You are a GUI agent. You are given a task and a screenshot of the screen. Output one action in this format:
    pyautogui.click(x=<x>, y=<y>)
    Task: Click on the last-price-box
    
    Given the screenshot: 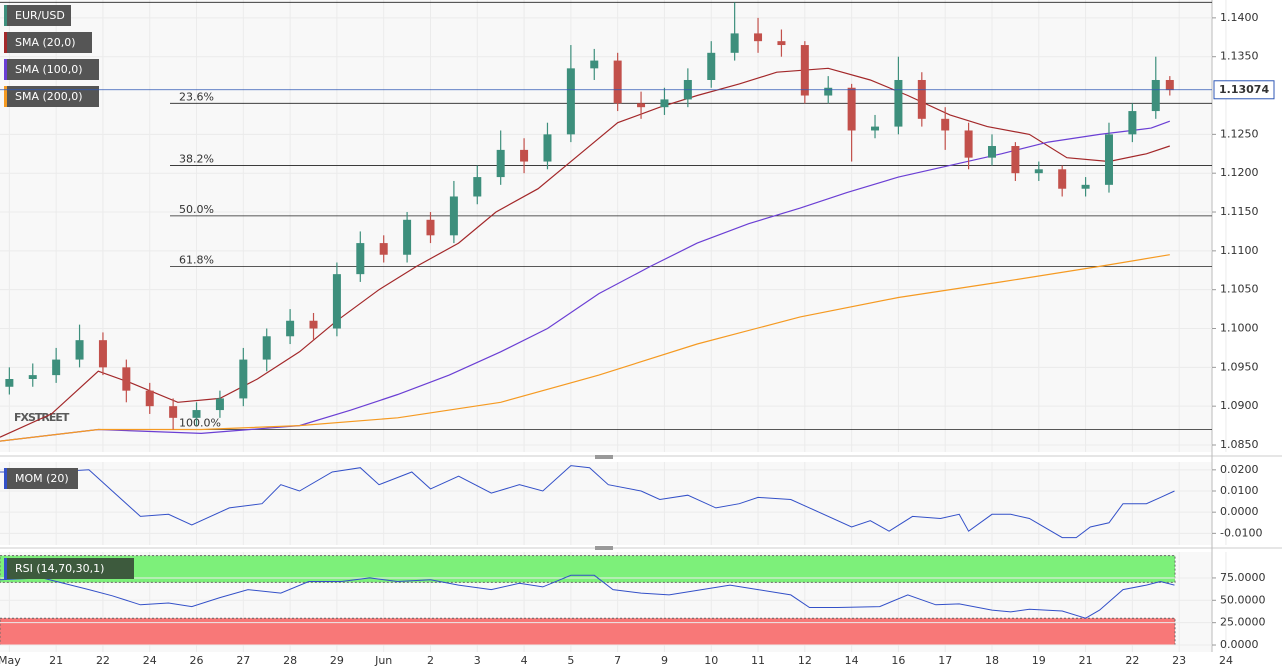 What is the action you would take?
    pyautogui.click(x=1244, y=90)
    